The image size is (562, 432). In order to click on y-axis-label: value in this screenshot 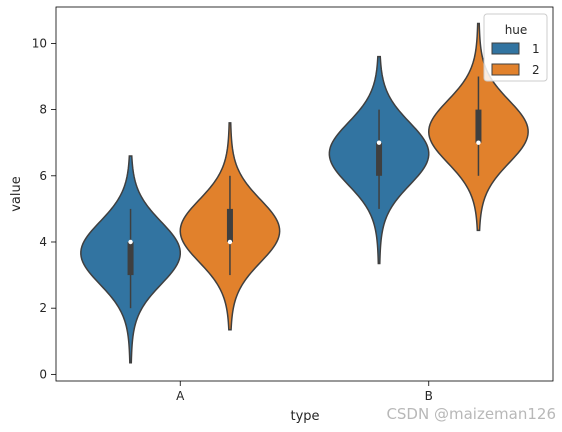, I will do `click(16, 194)`.